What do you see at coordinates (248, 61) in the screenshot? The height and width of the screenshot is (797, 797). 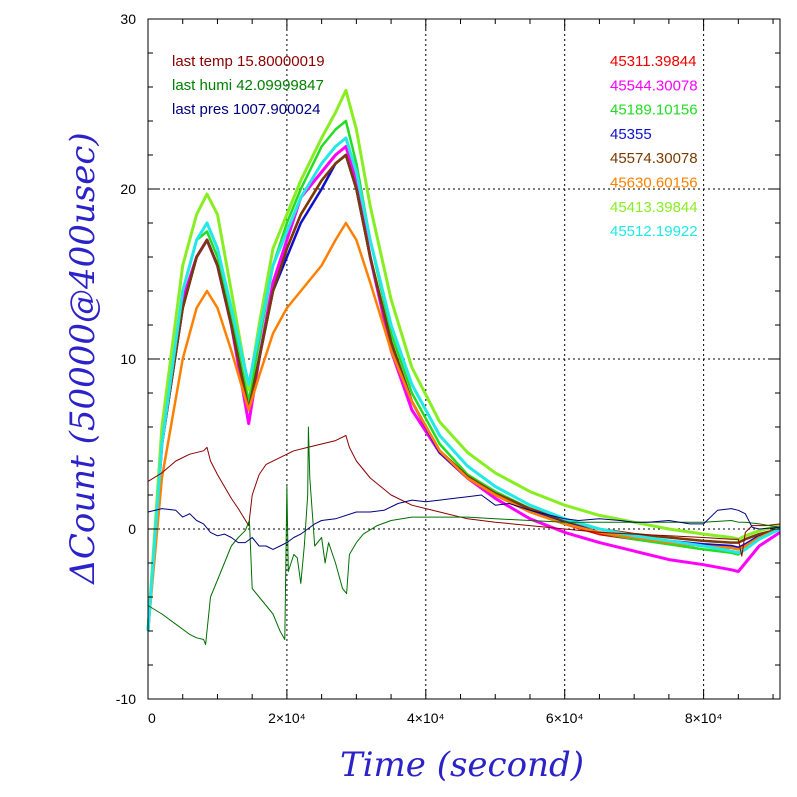 I see `annotation-0: last temp 15.80000019` at bounding box center [248, 61].